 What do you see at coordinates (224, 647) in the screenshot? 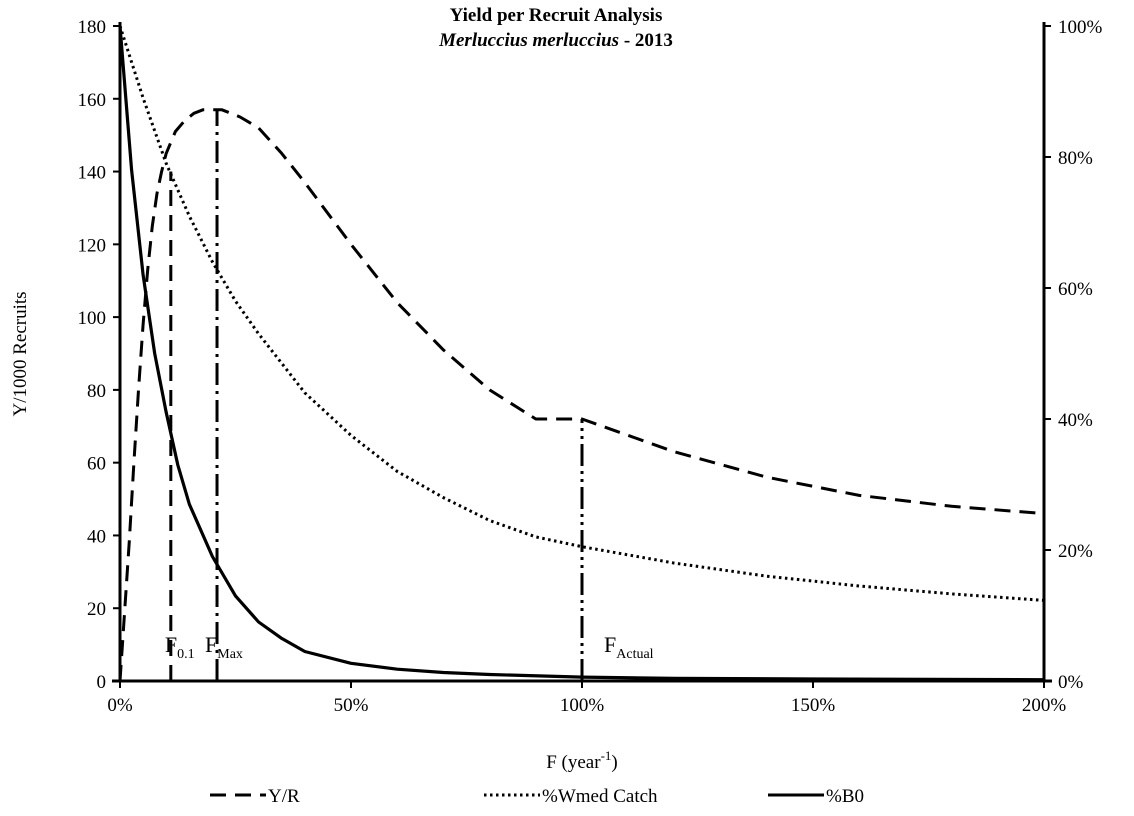
I see `ref-label-1: FMax` at bounding box center [224, 647].